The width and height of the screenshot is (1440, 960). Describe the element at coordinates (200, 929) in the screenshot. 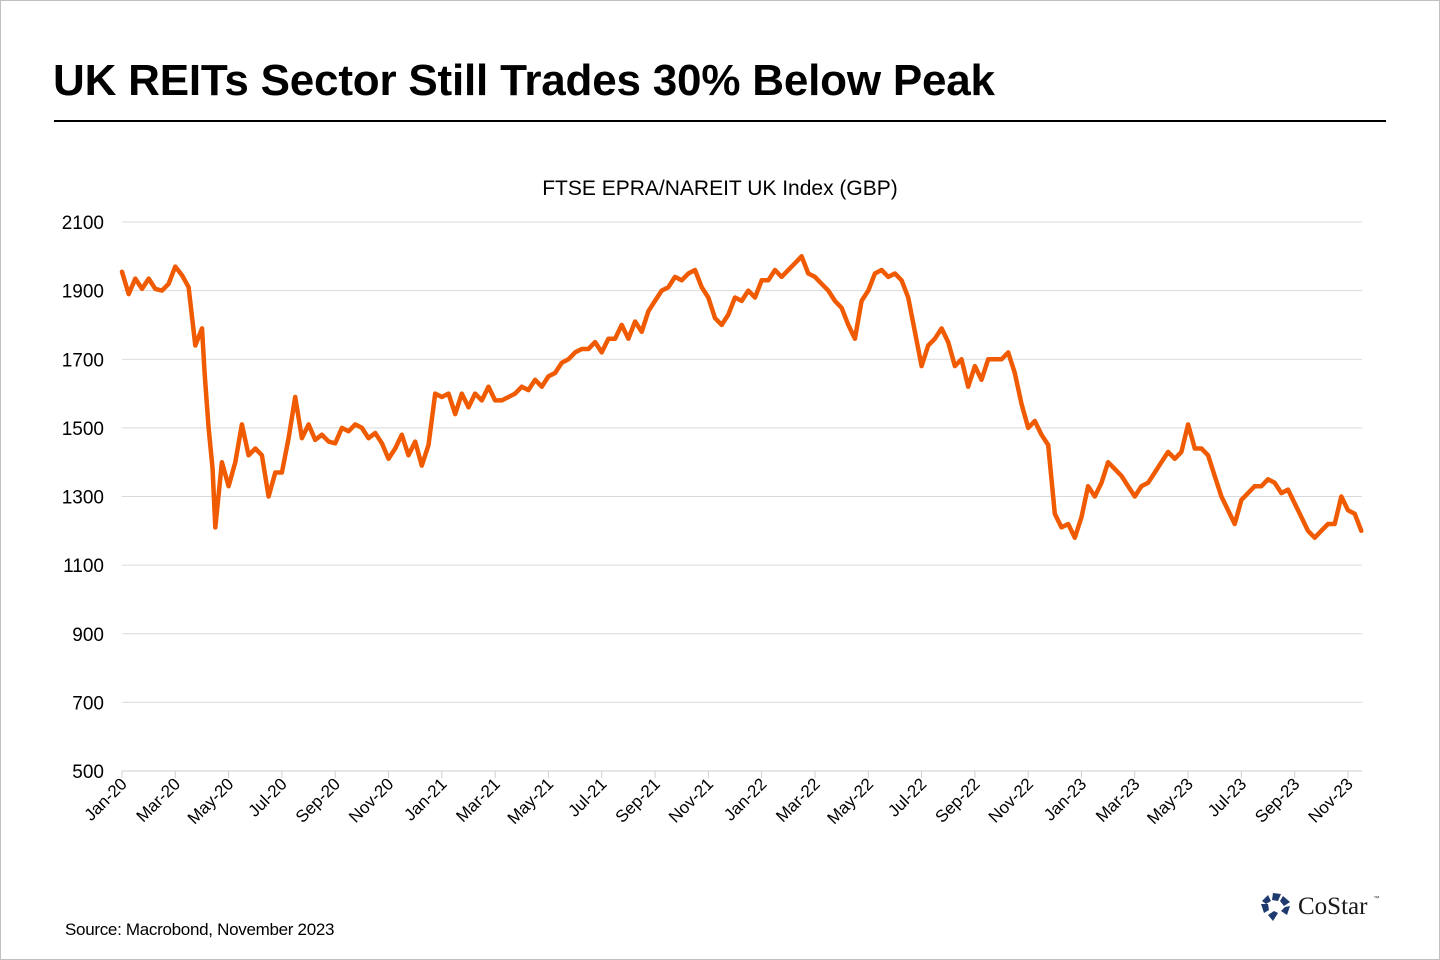

I see `source-note: Source: Macrobond, November 2023` at that location.